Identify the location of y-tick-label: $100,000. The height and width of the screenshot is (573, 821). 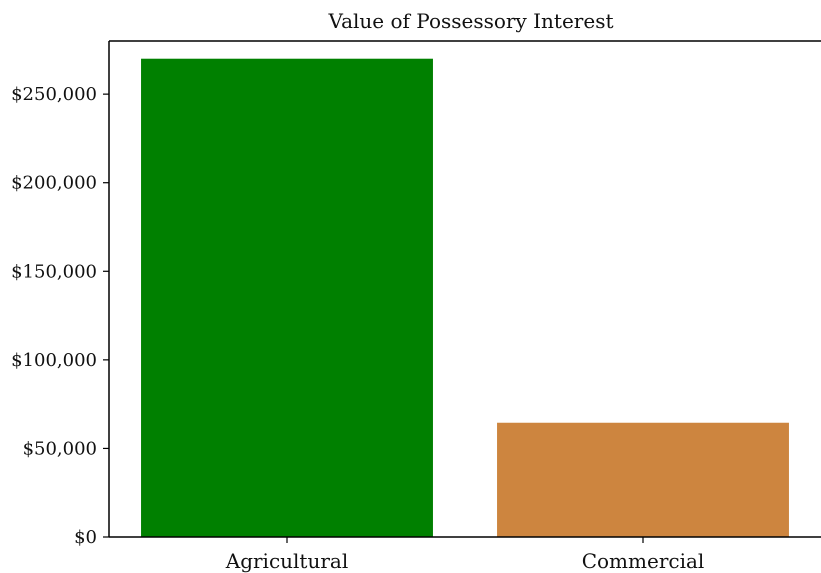
(54, 360).